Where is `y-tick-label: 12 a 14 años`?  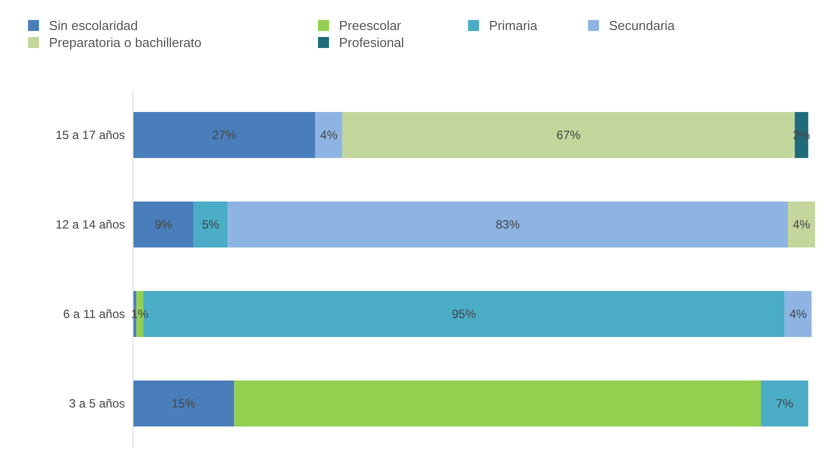 y-tick-label: 12 a 14 años is located at coordinates (90, 225).